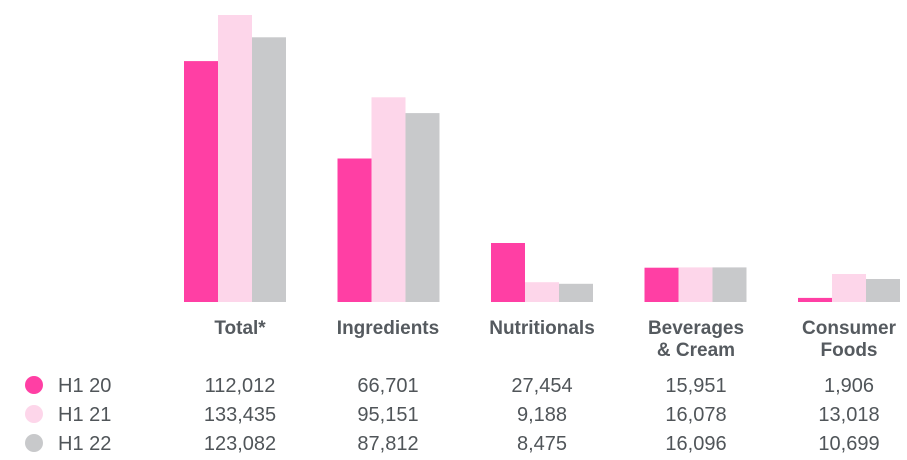 This screenshot has width=907, height=460. I want to click on data-value-h1-21-3: 16,078, so click(695, 415).